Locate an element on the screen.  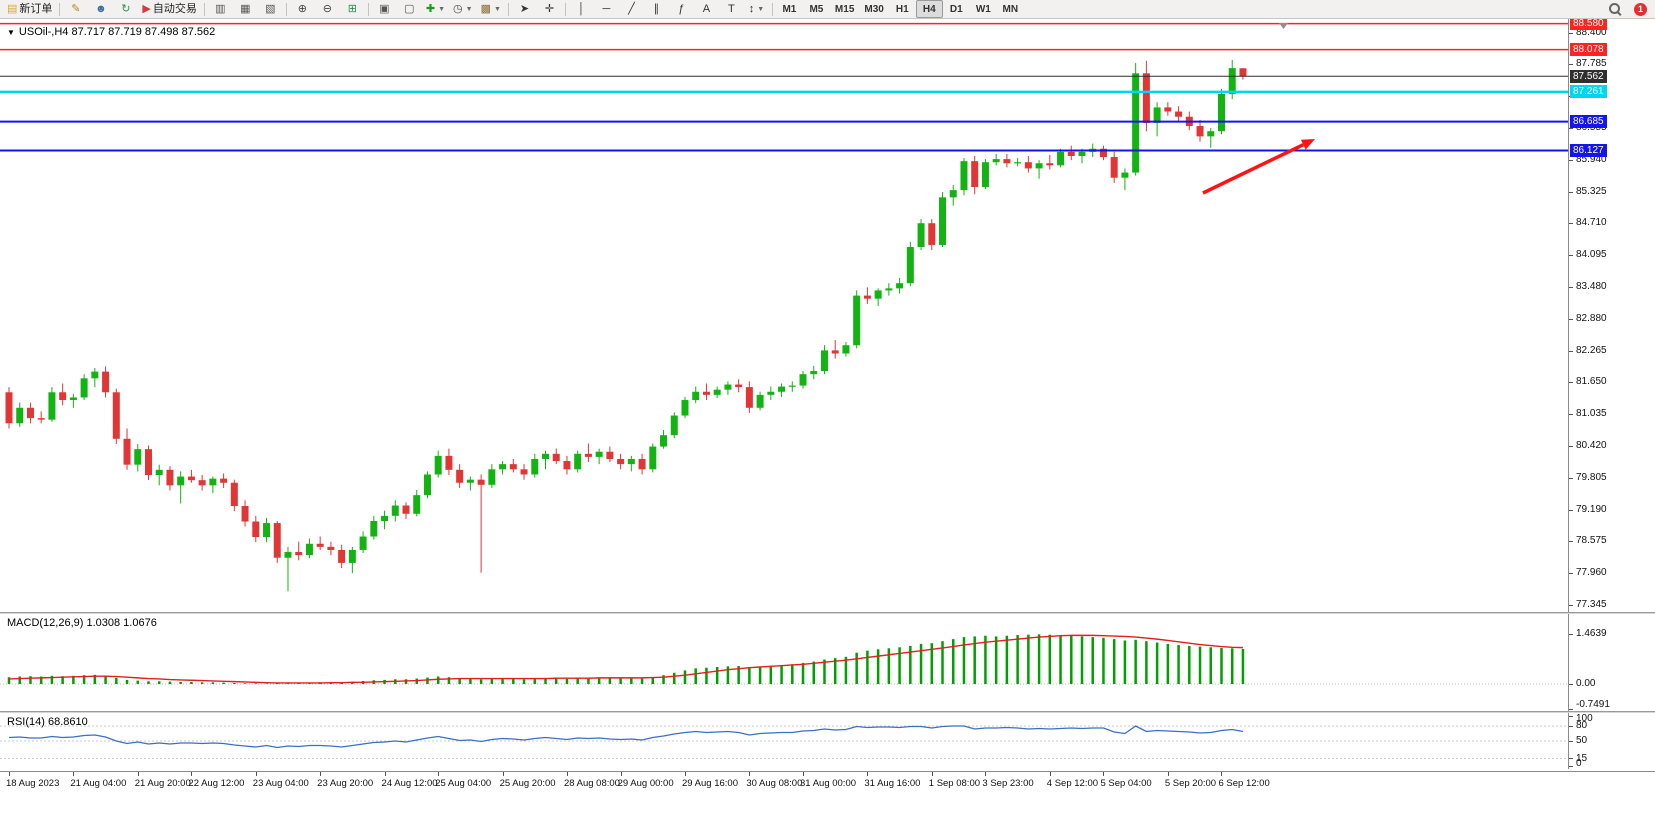
refresh-icon: ↻ is located at coordinates (126, 8).